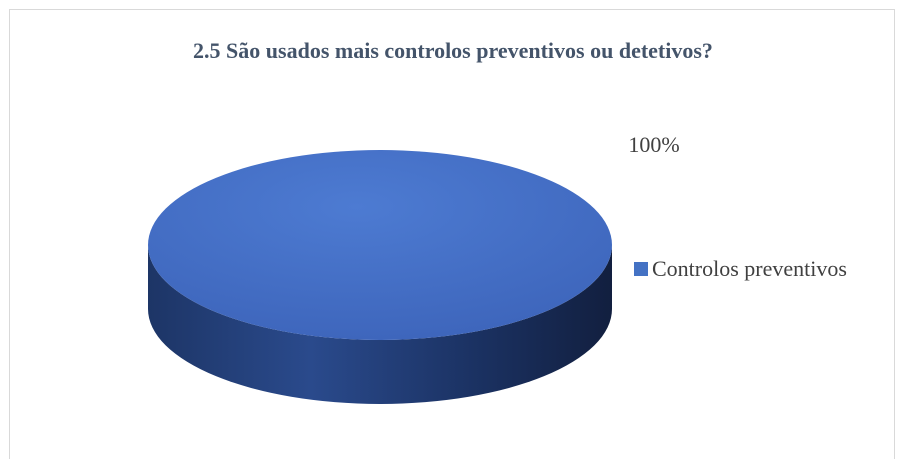 The image size is (904, 460). What do you see at coordinates (749, 268) in the screenshot?
I see `legend-label: Controlos preventivos` at bounding box center [749, 268].